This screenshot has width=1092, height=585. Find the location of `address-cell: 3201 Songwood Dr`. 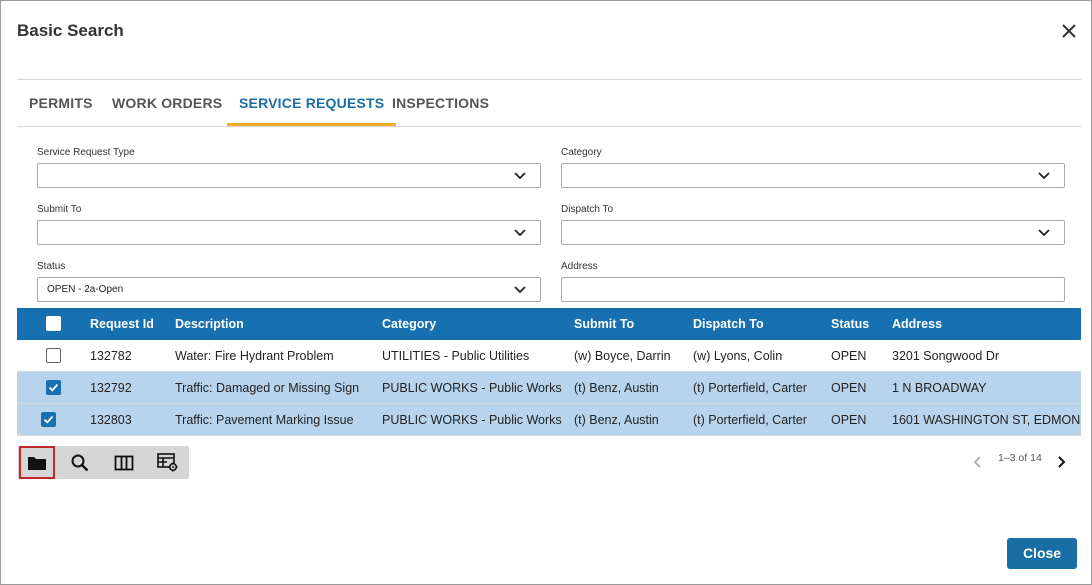

address-cell: 3201 Songwood Dr is located at coordinates (946, 356).